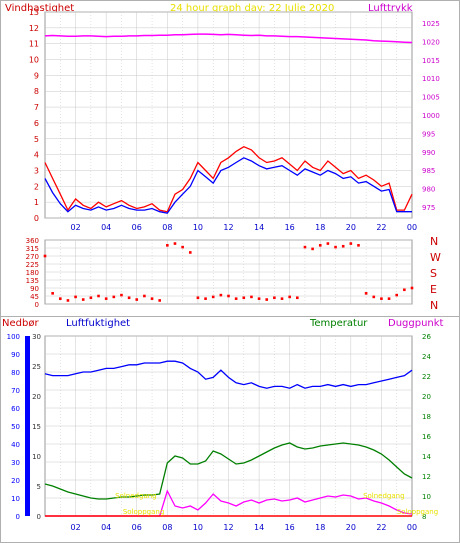  What do you see at coordinates (137, 227) in the screenshot?
I see `x-tick-label: 06` at bounding box center [137, 227].